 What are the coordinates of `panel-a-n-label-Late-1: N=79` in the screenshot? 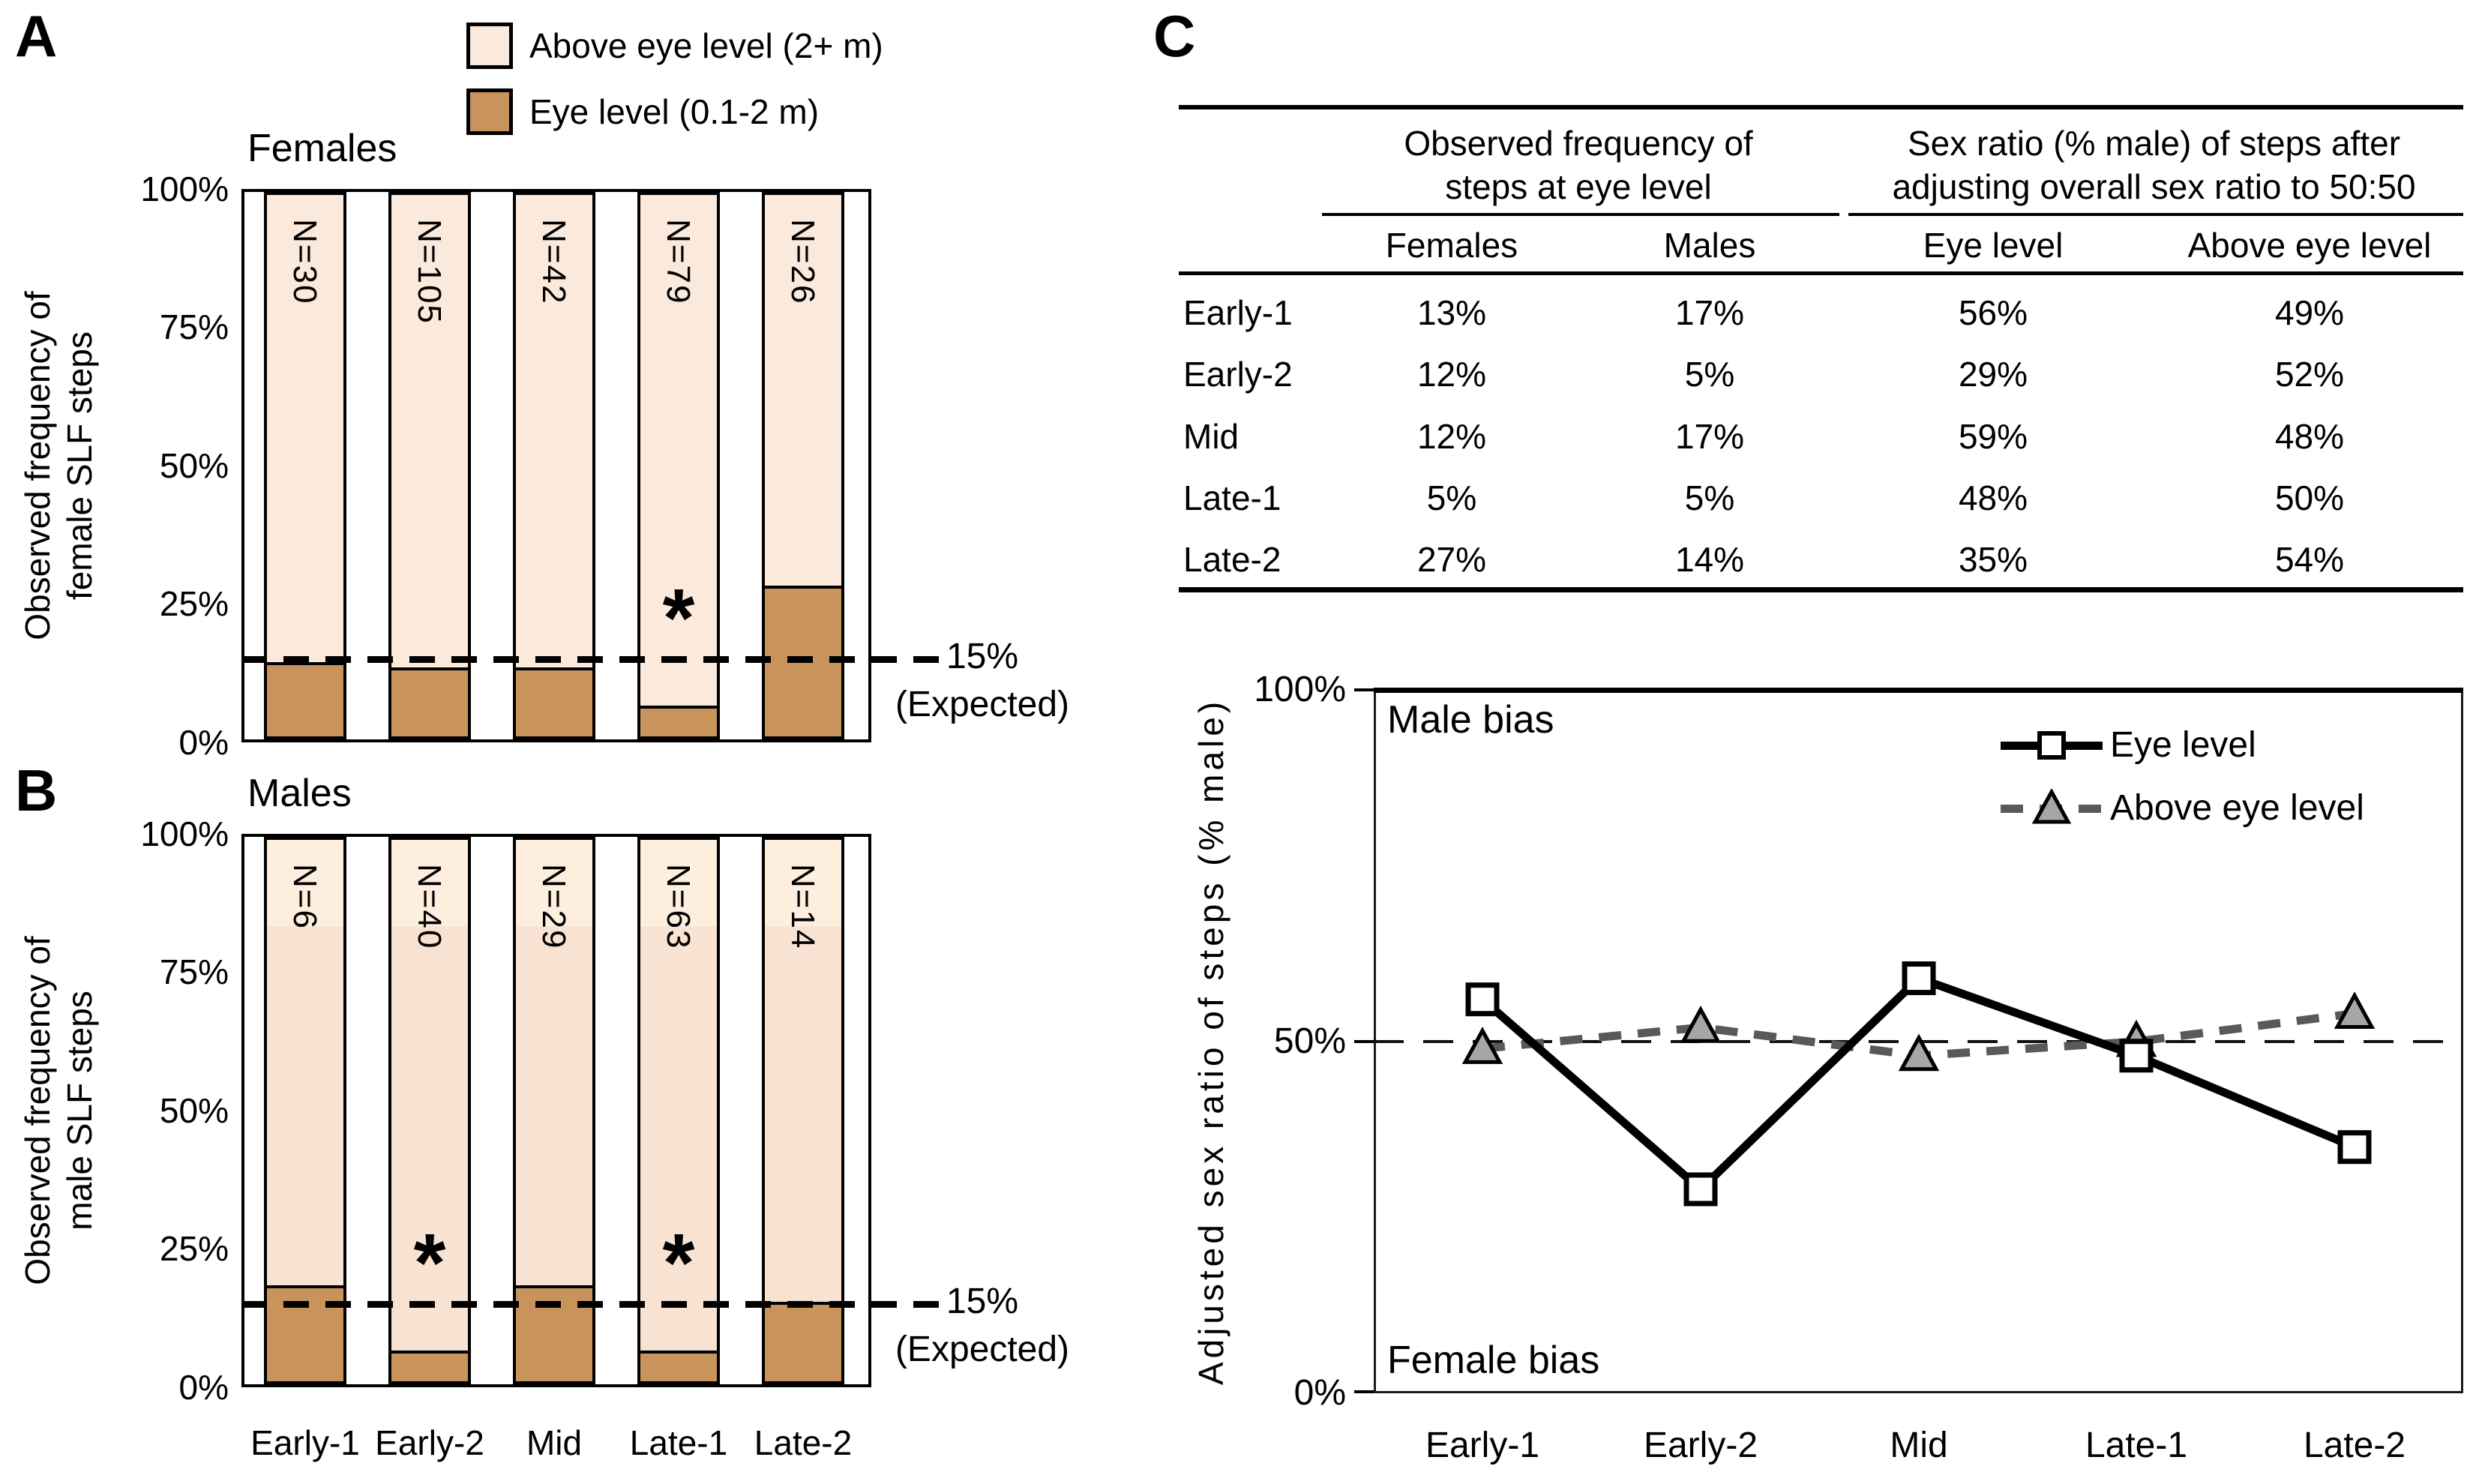 It's located at (679, 262).